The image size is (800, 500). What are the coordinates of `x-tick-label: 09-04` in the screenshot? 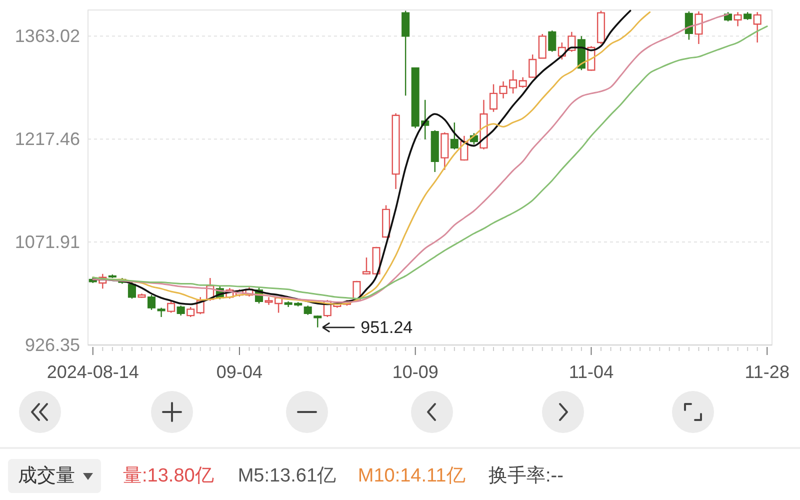 It's located at (239, 372).